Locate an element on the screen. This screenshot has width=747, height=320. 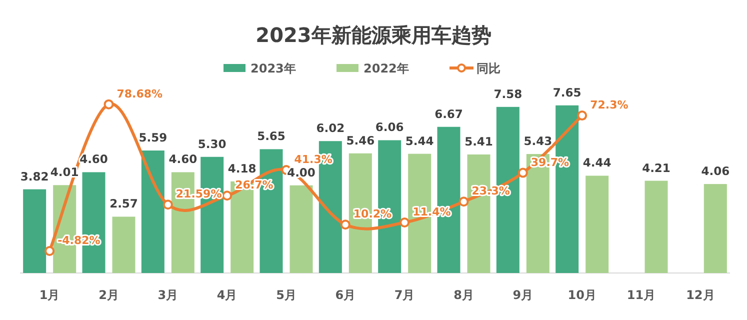
data-label: 5.46 is located at coordinates (360, 140).